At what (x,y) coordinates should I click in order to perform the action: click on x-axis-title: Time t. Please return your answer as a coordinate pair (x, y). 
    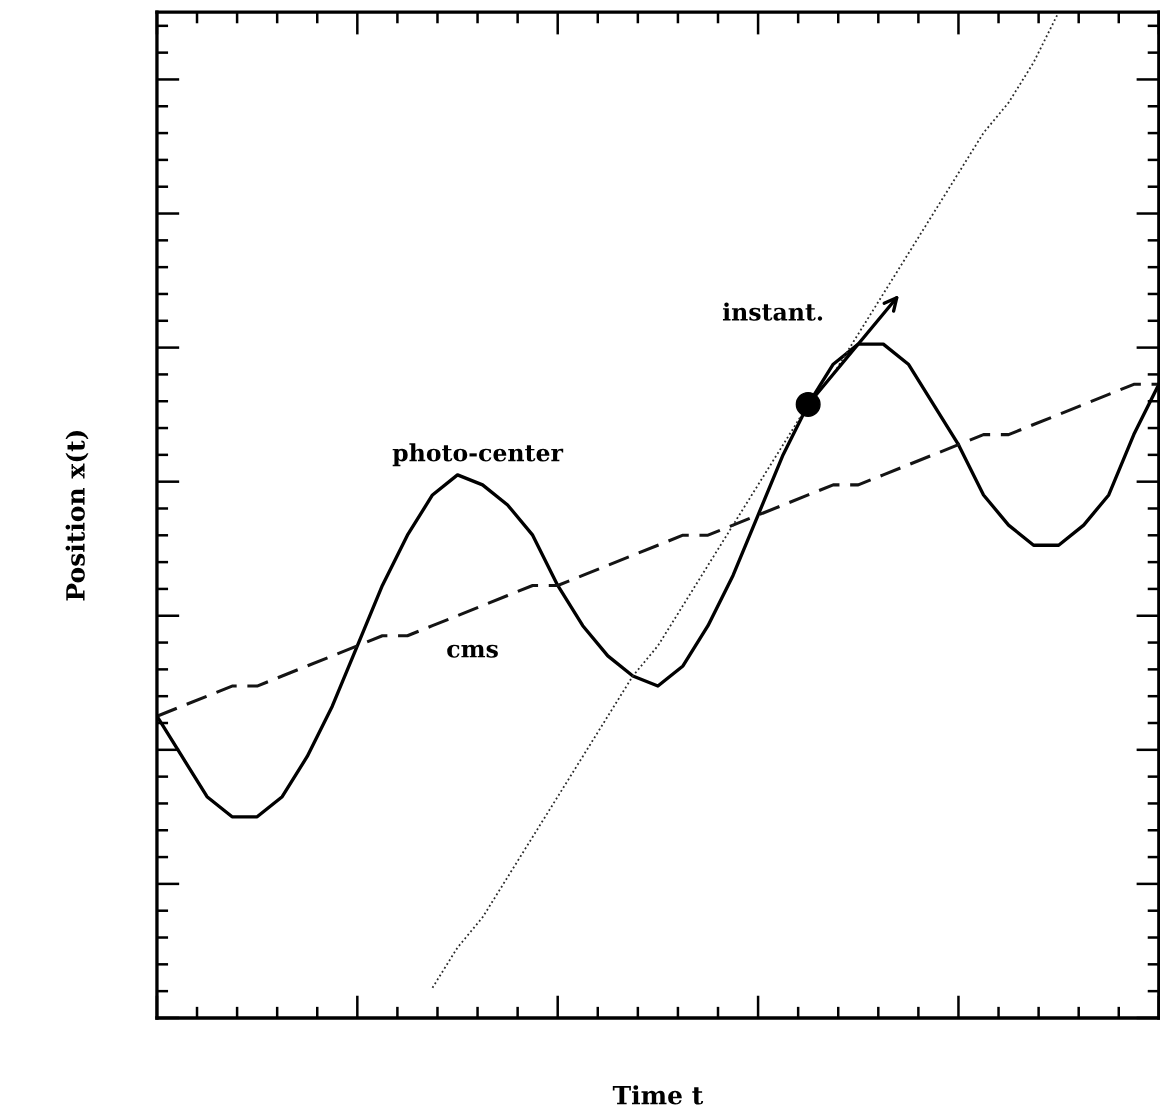
    Looking at the image, I should click on (658, 1095).